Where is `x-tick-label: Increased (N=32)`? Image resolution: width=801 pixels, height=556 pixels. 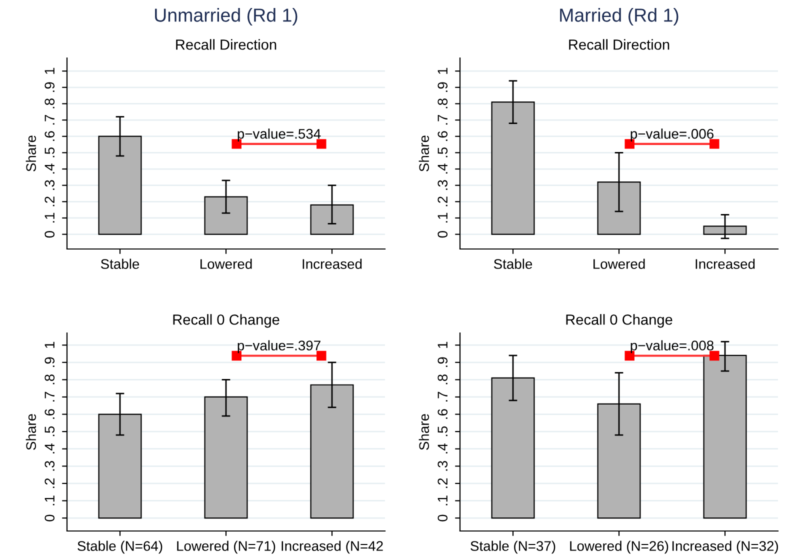
x-tick-label: Increased (N=32) is located at coordinates (725, 547).